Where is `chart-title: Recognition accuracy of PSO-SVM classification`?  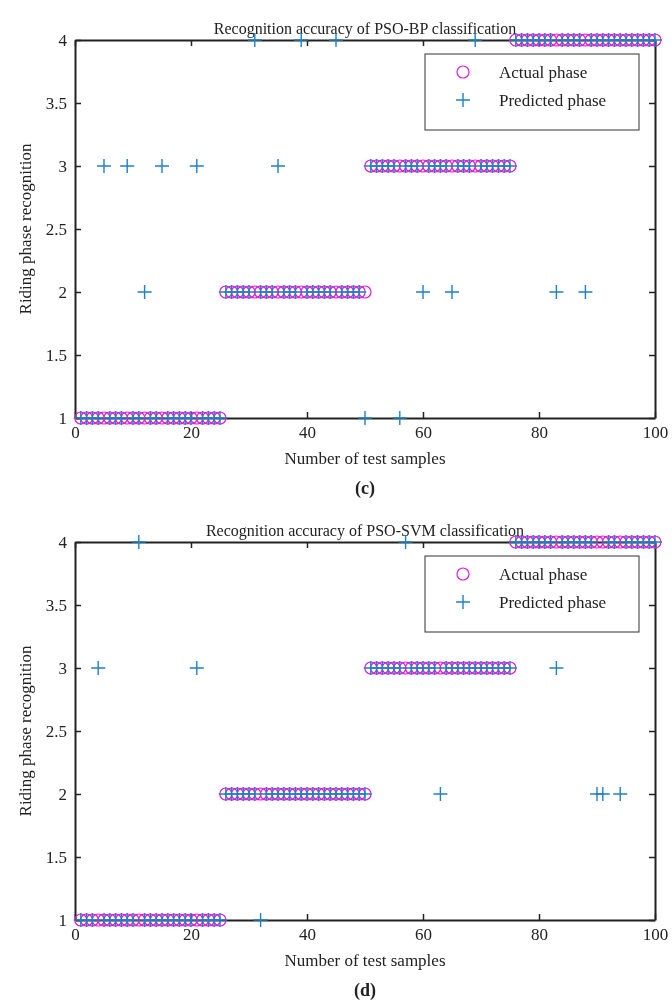
chart-title: Recognition accuracy of PSO-SVM classification is located at coordinates (365, 531).